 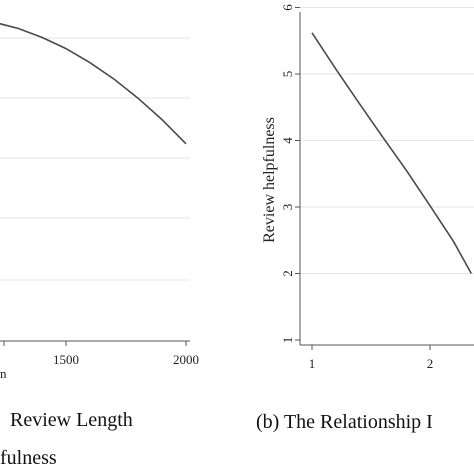 What do you see at coordinates (28, 458) in the screenshot?
I see `panel-a-caption-line2: fulness` at bounding box center [28, 458].